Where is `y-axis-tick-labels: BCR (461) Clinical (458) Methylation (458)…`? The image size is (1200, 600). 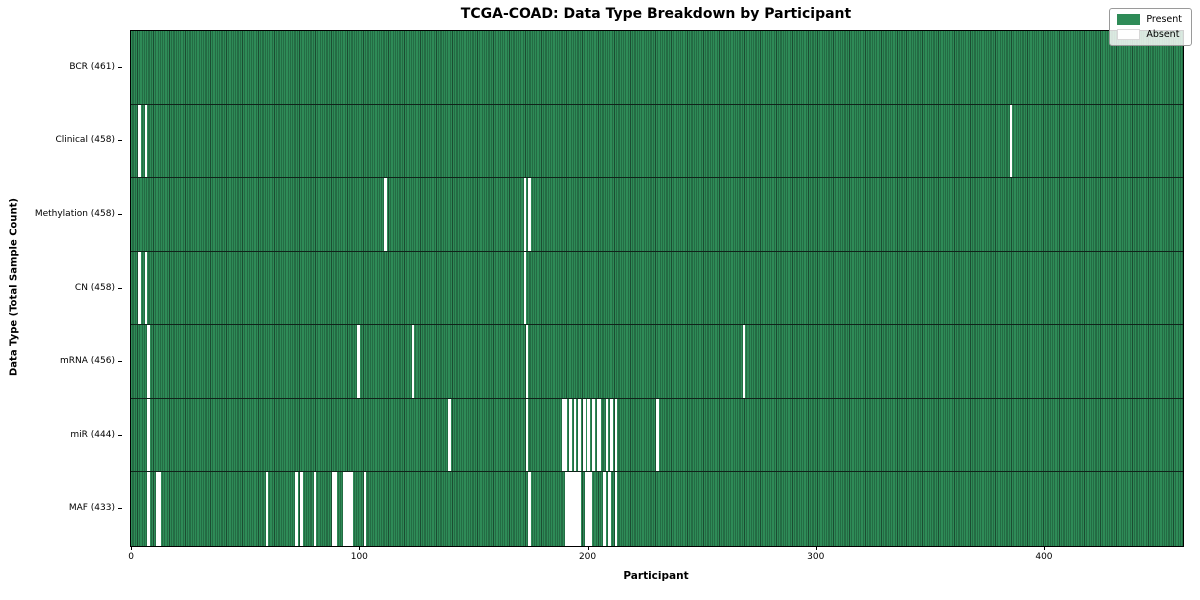
y-axis-tick-labels: BCR (461) Clinical (458) Methylation (458)… is located at coordinates (61, 287).